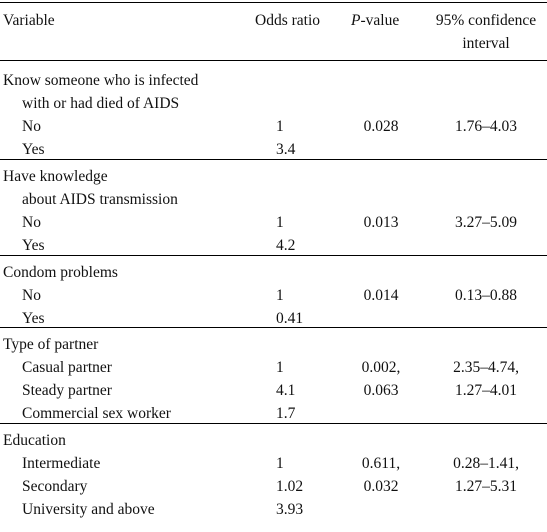 This screenshot has width=547, height=532. Describe the element at coordinates (486, 486) in the screenshot. I see `confidence-interval-cell: 1.27–5.31` at that location.